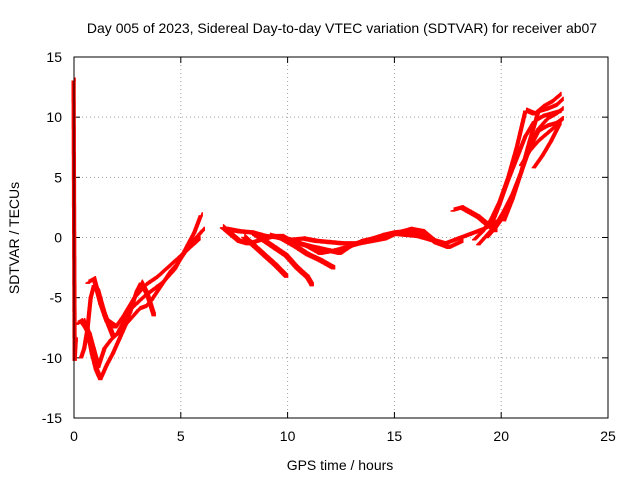 The height and width of the screenshot is (480, 640). I want to click on y-tick-label: 5, so click(58, 177).